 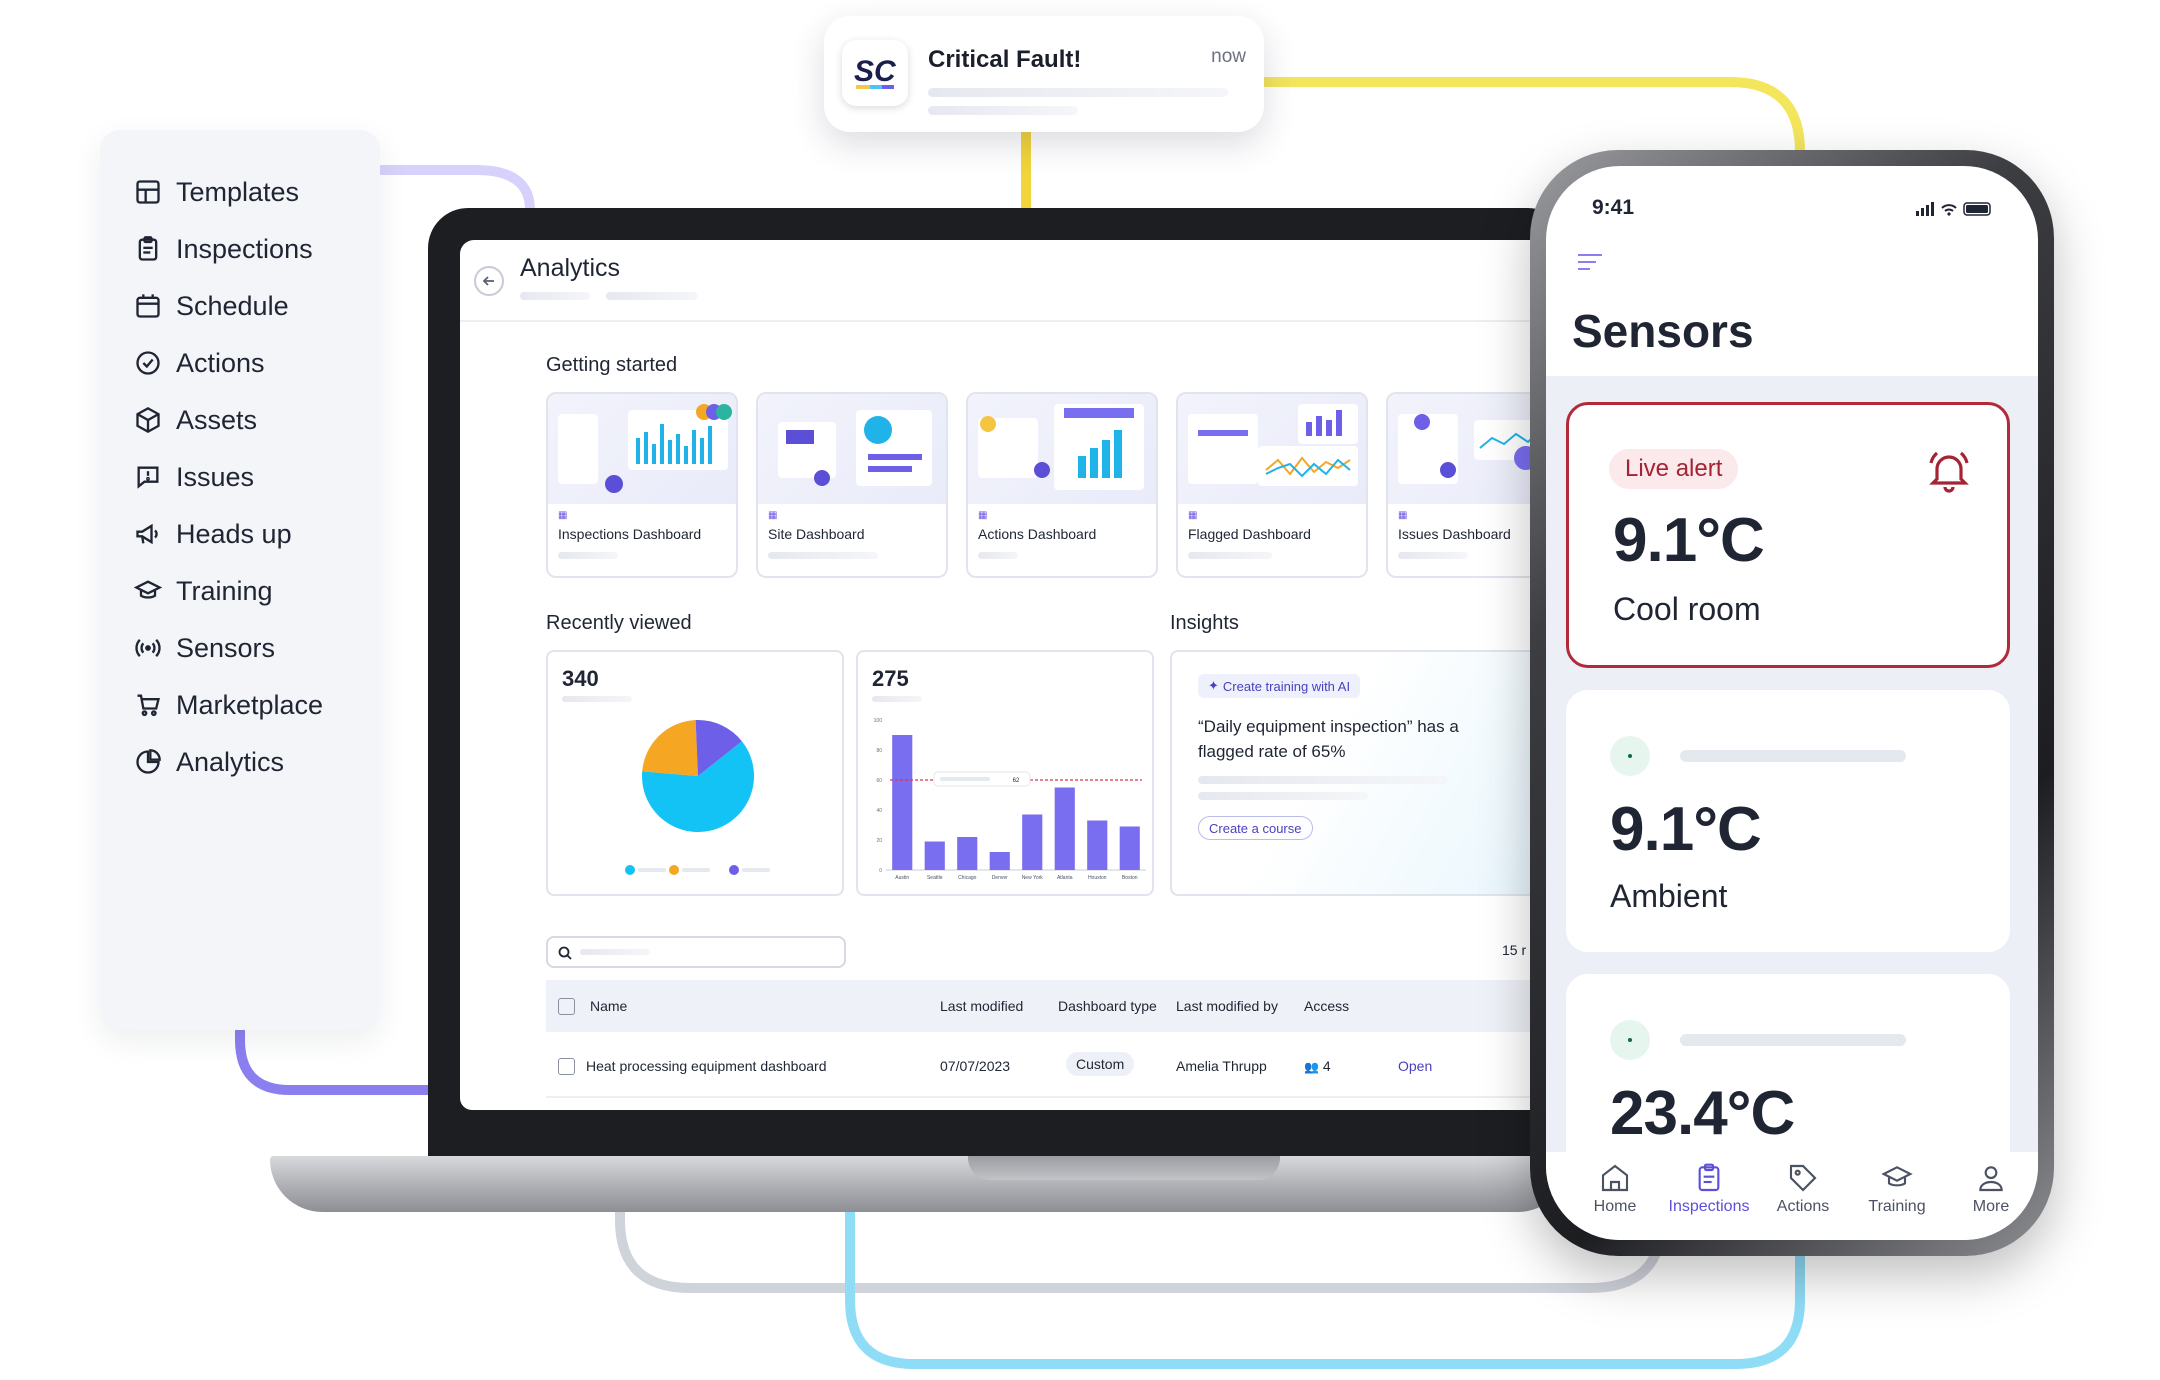 I want to click on sidebar-item-schedule: Schedule, so click(x=211, y=306).